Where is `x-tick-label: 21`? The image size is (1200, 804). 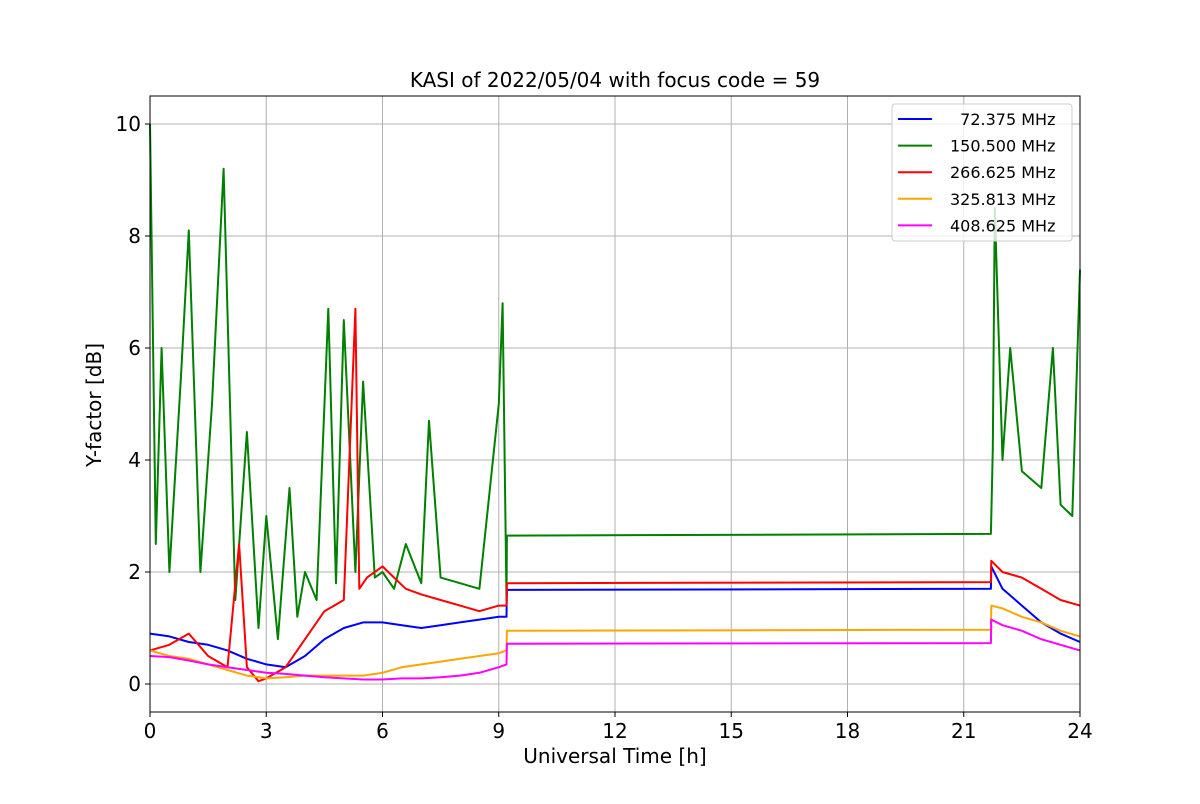 x-tick-label: 21 is located at coordinates (963, 731).